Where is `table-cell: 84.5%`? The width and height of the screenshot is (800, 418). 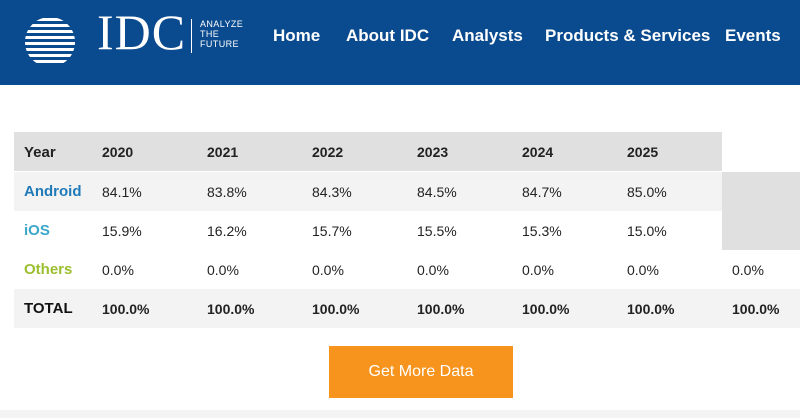 table-cell: 84.5% is located at coordinates (437, 191).